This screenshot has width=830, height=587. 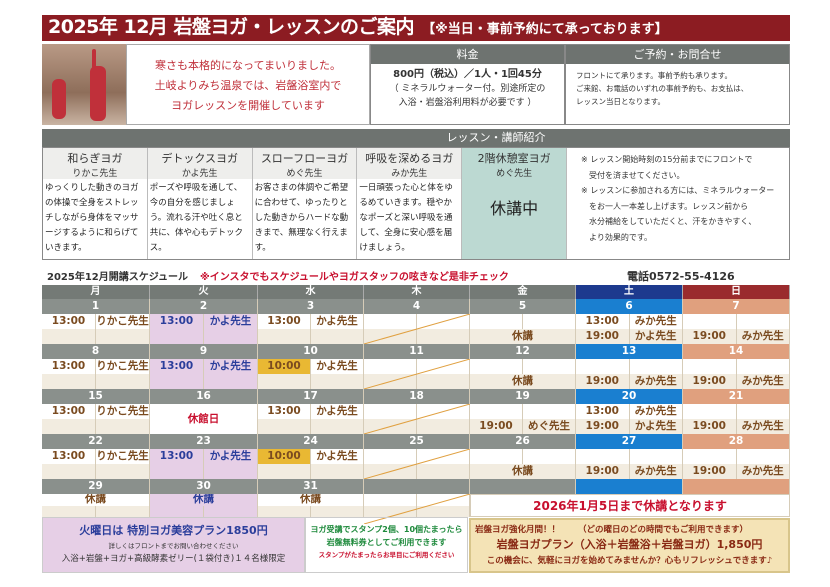 I want to click on date-cell: 11, so click(x=417, y=351).